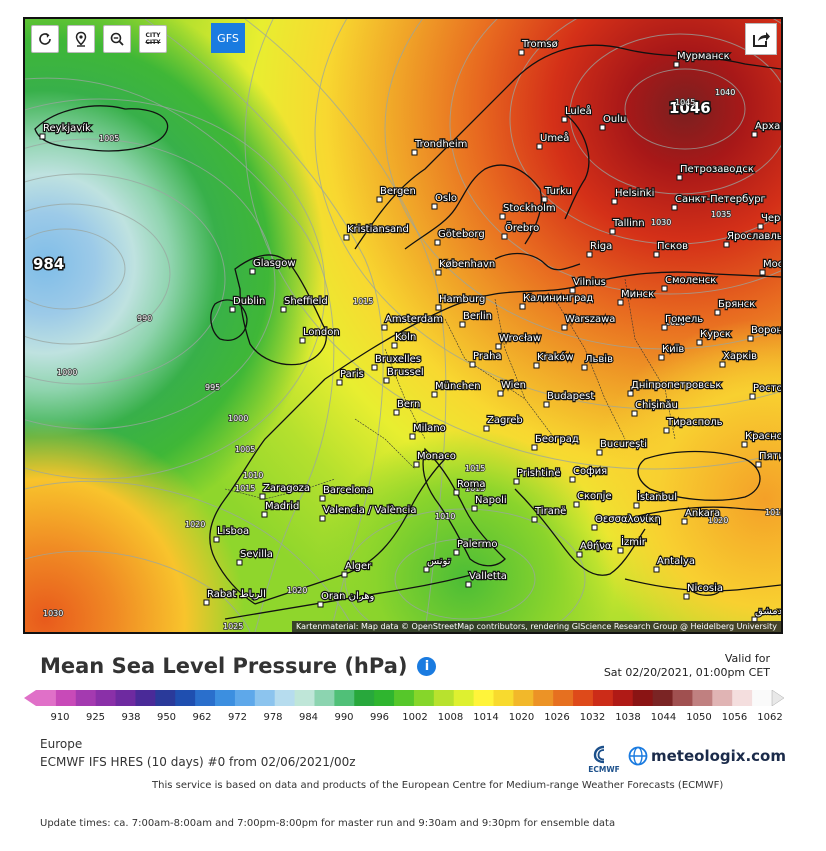 The height and width of the screenshot is (851, 826). What do you see at coordinates (195, 524) in the screenshot?
I see `isobar-label: 1020` at bounding box center [195, 524].